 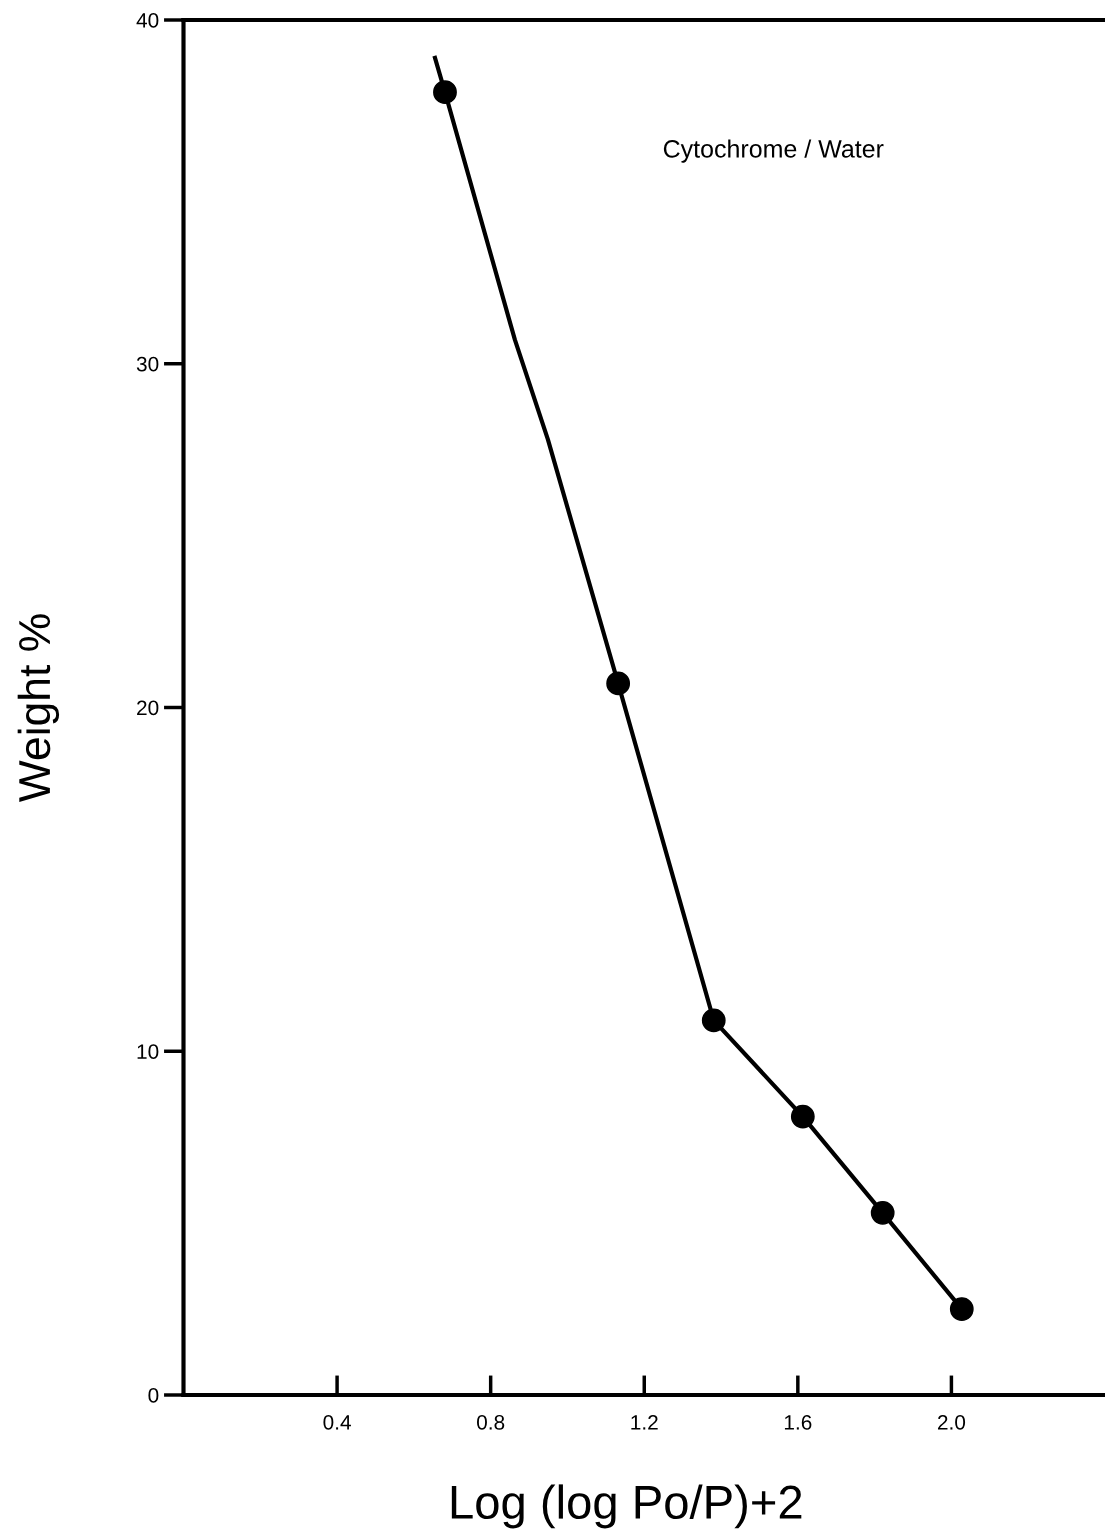 I want to click on y-tick-label: 30, so click(x=147, y=364).